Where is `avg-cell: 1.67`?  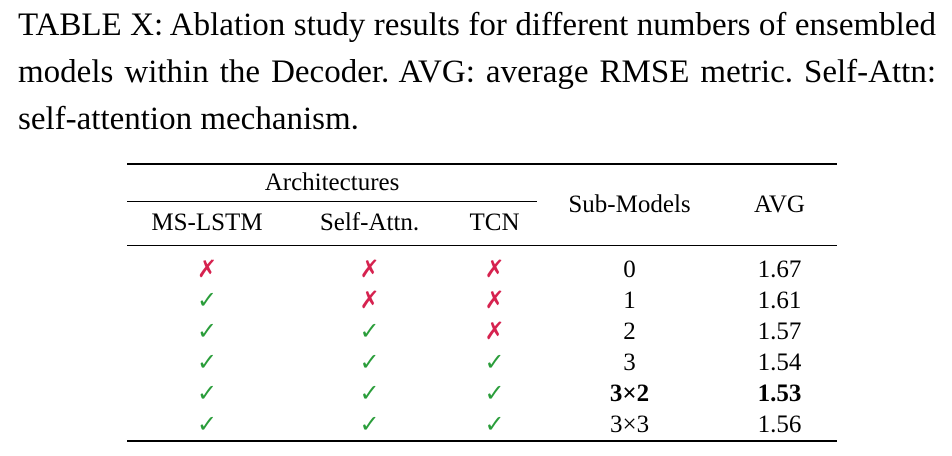
avg-cell: 1.67 is located at coordinates (779, 266).